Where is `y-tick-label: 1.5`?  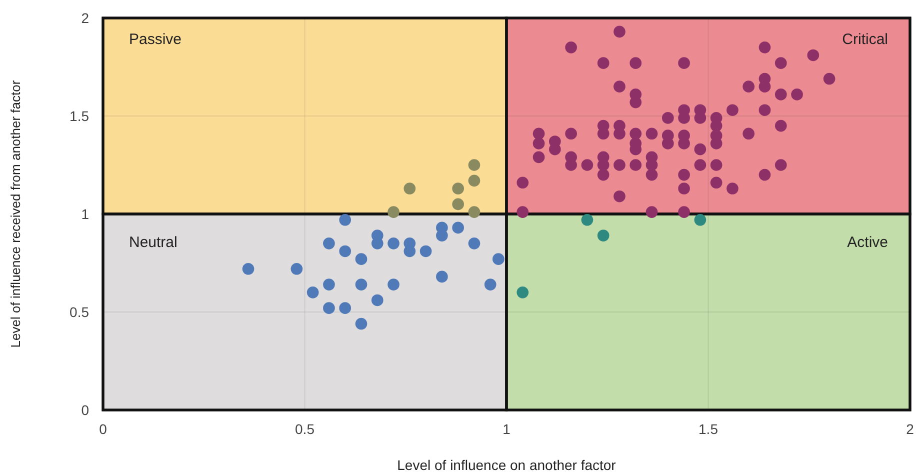
y-tick-label: 1.5 is located at coordinates (80, 116).